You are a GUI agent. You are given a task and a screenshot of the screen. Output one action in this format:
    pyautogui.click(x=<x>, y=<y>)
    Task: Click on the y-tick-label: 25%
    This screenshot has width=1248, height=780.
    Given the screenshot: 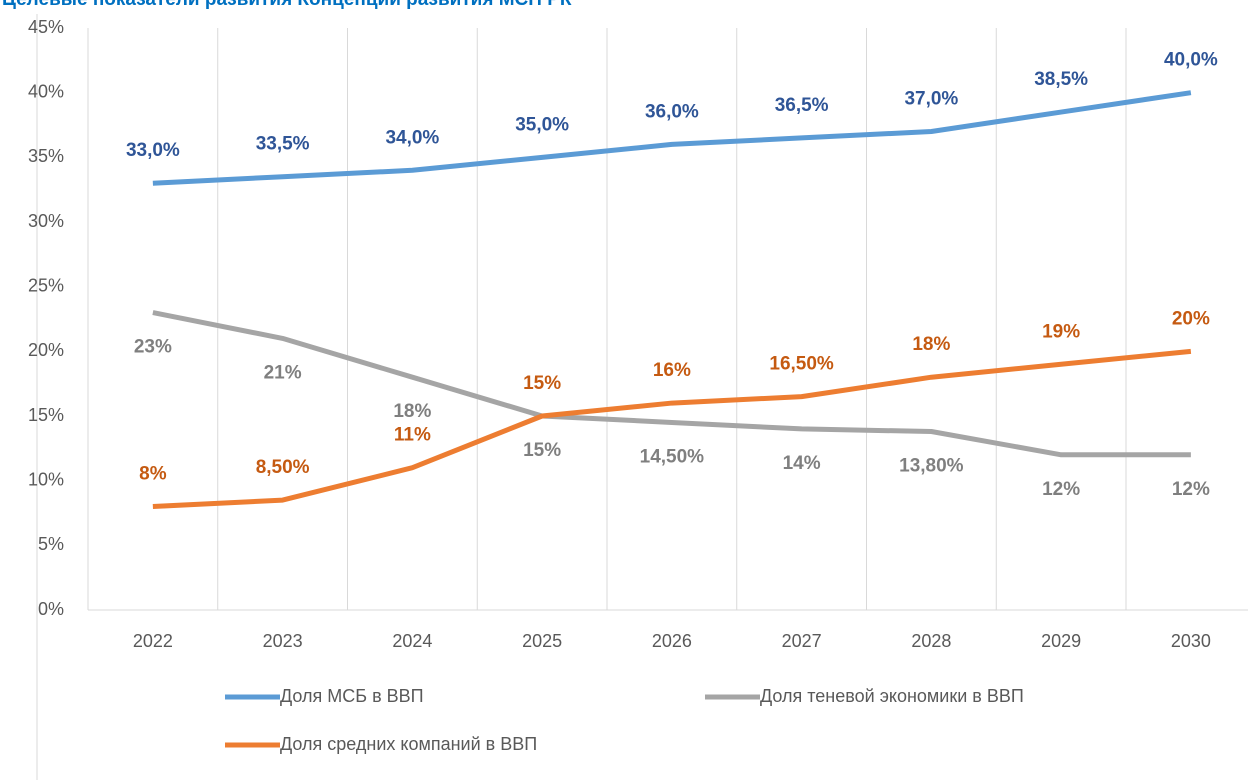 What is the action you would take?
    pyautogui.click(x=46, y=285)
    